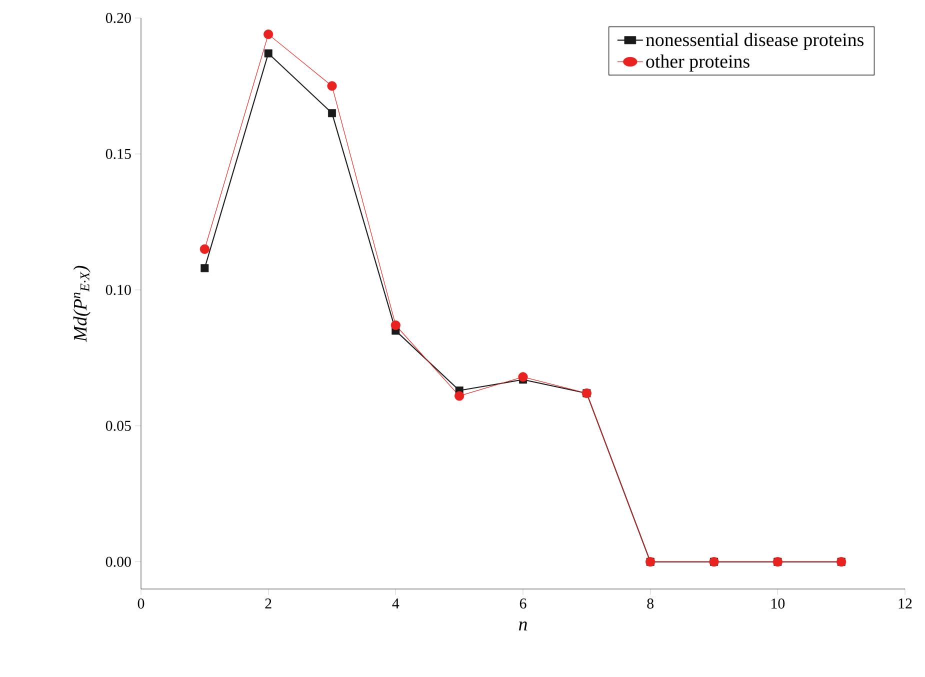  What do you see at coordinates (523, 603) in the screenshot?
I see `x-tick-label: 6` at bounding box center [523, 603].